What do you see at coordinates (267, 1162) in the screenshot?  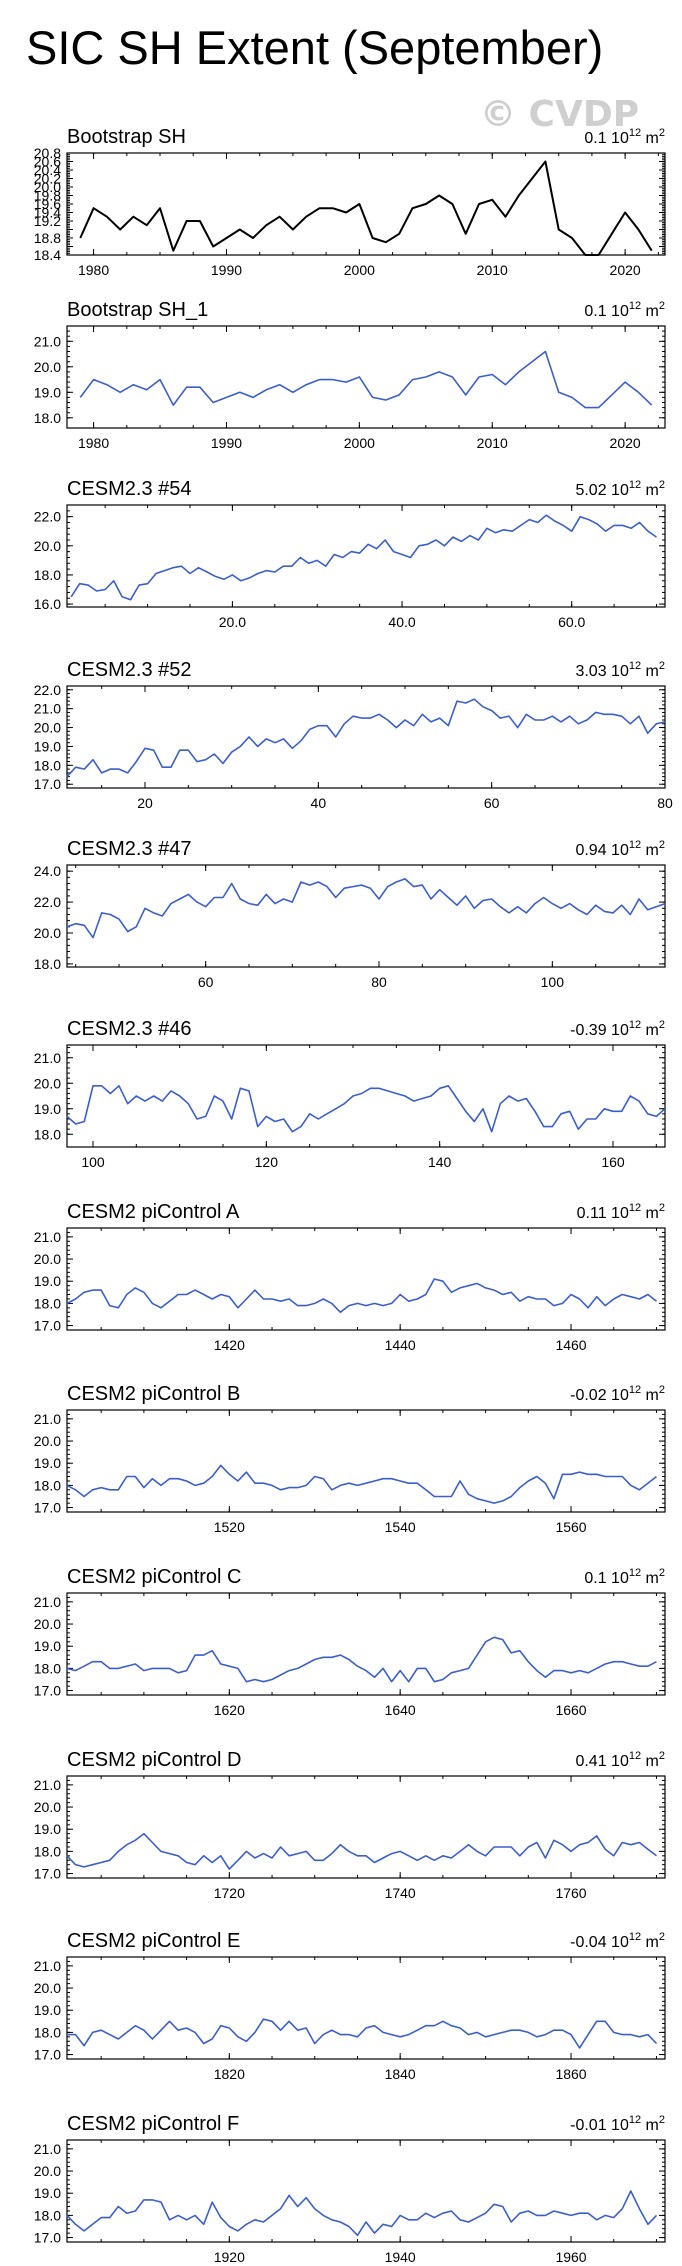 I see `x-tick-label: 120` at bounding box center [267, 1162].